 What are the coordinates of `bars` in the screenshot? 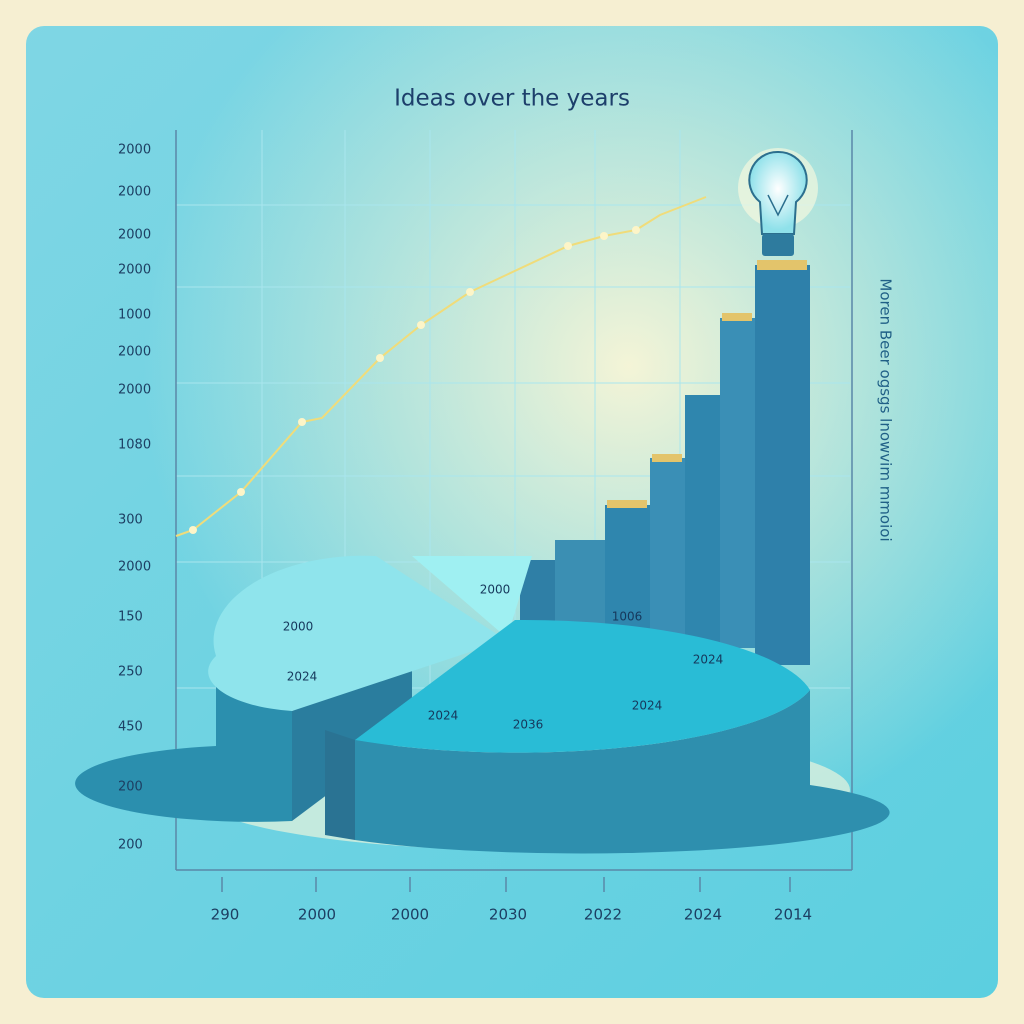 It's located at (665, 462).